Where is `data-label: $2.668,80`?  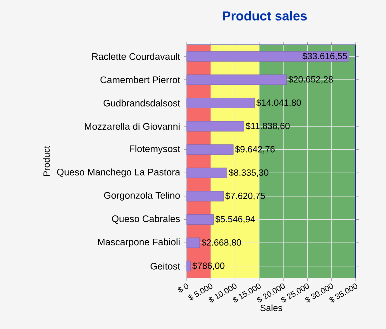
data-label: $2.668,80 is located at coordinates (222, 243).